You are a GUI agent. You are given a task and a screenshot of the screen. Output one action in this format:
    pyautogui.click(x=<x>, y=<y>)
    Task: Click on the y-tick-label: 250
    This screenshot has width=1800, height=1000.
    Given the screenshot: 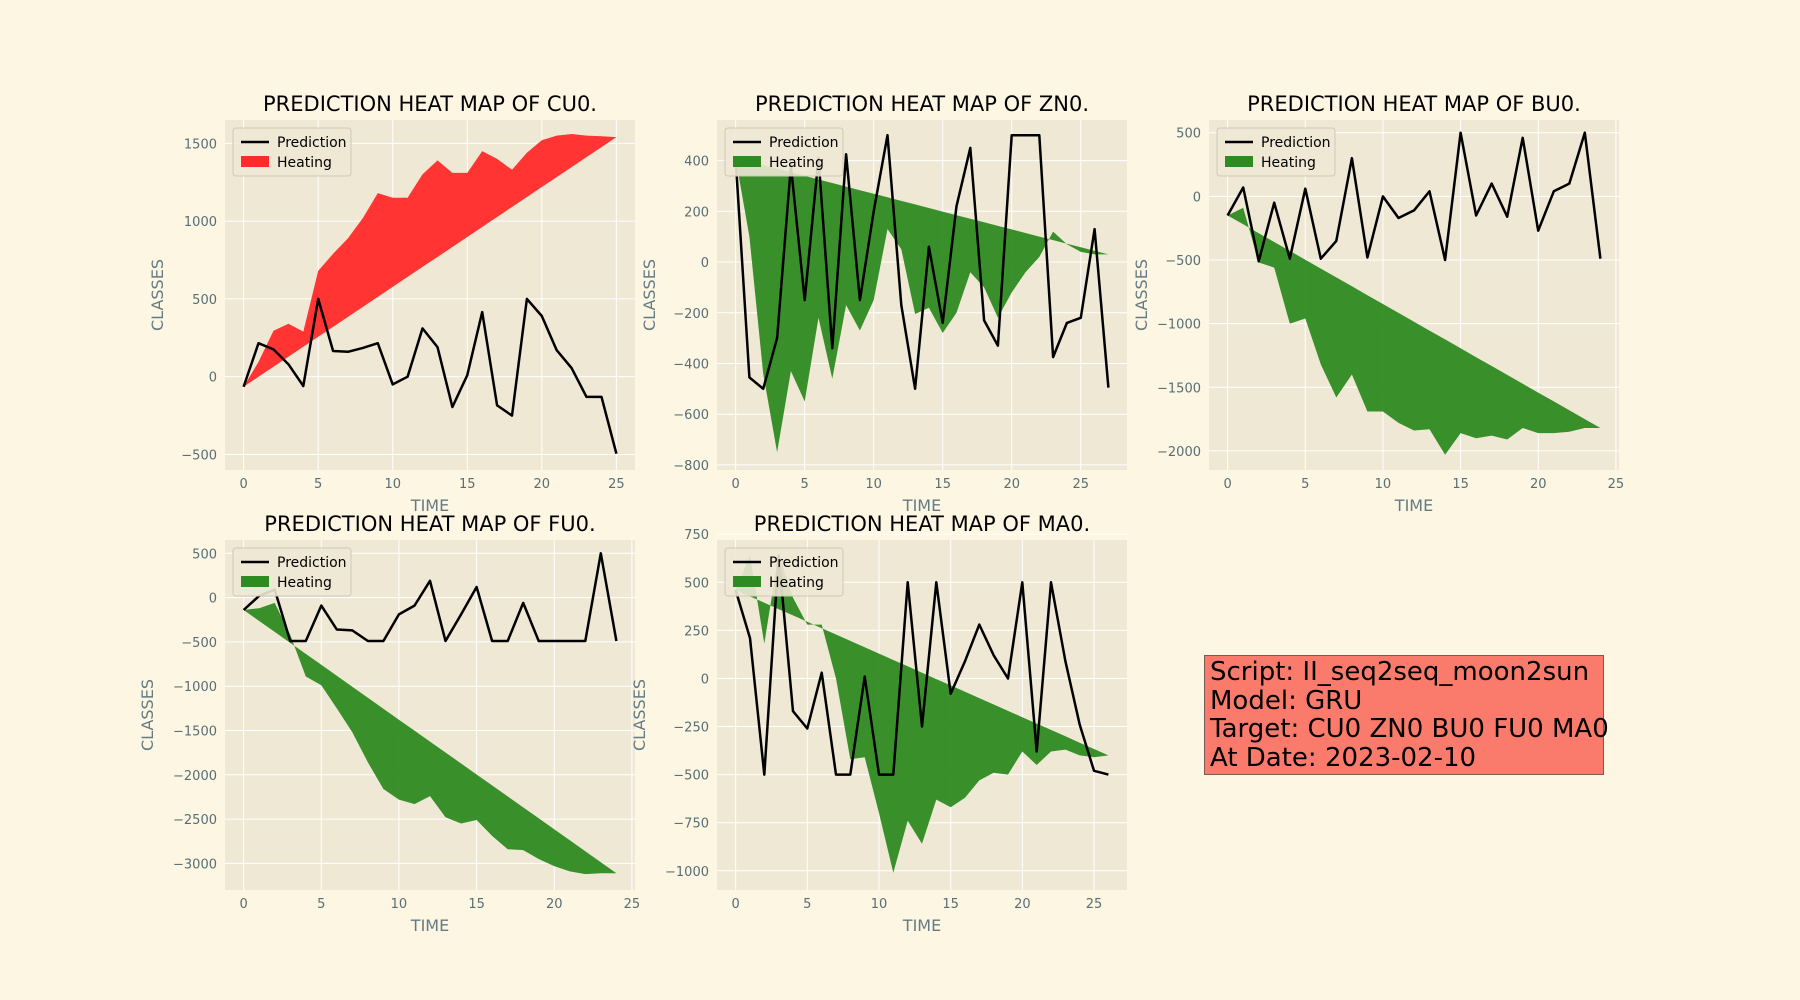 What is the action you would take?
    pyautogui.click(x=696, y=631)
    